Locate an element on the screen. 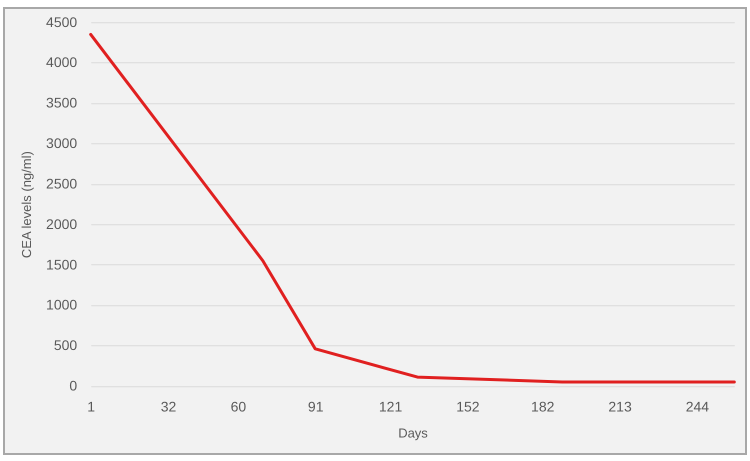 This screenshot has width=750, height=461. x-tick-label: 91 is located at coordinates (316, 406).